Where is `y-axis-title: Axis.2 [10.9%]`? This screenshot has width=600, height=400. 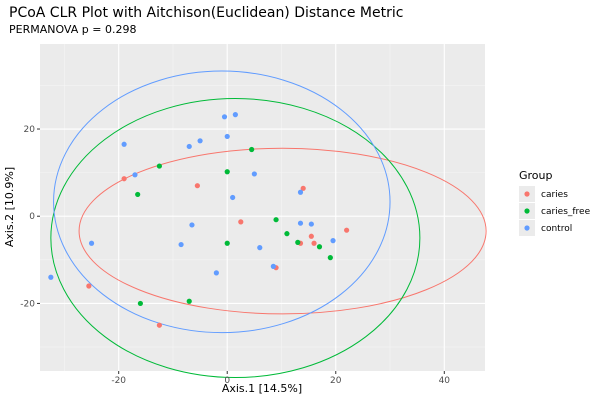
y-axis-title: Axis.2 [10.9%] is located at coordinates (9, 207).